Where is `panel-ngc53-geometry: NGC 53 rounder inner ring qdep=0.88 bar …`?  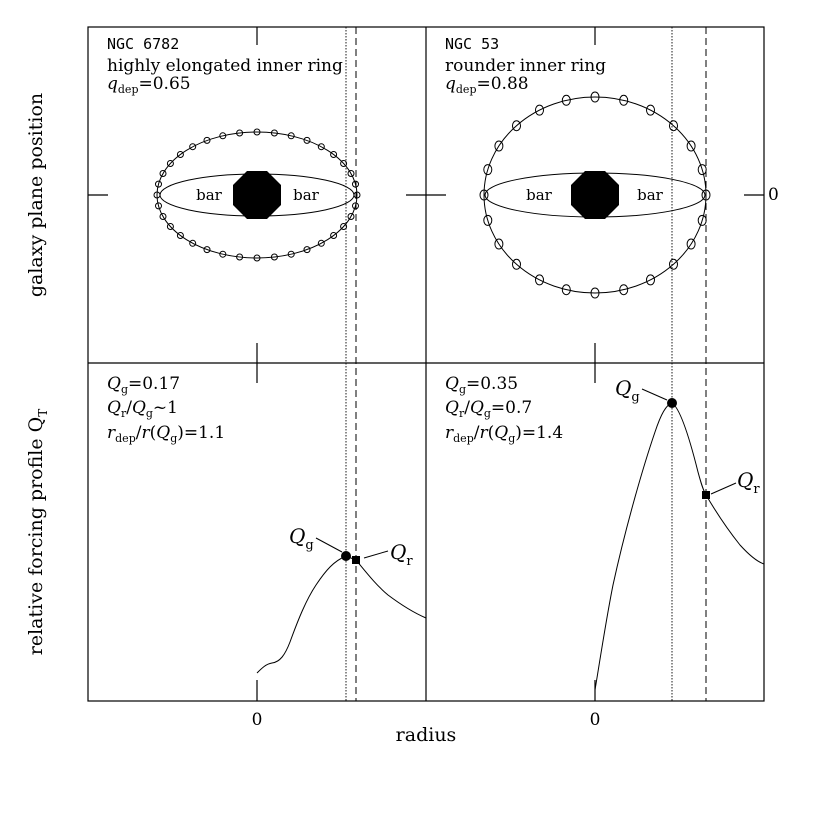 panel-ngc53-geometry: NGC 53 rounder inner ring qdep=0.88 bar … is located at coordinates (578, 167).